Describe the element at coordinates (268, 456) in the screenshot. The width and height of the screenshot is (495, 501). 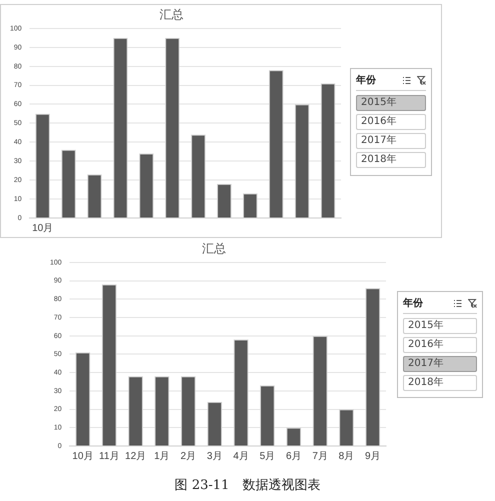
I see `x-tick-label: 5月` at that location.